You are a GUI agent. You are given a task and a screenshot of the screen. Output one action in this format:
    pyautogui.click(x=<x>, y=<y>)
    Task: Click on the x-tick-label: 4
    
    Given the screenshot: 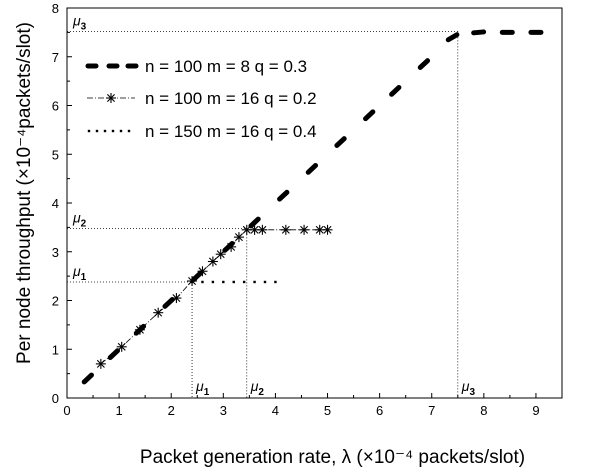 What is the action you would take?
    pyautogui.click(x=275, y=410)
    